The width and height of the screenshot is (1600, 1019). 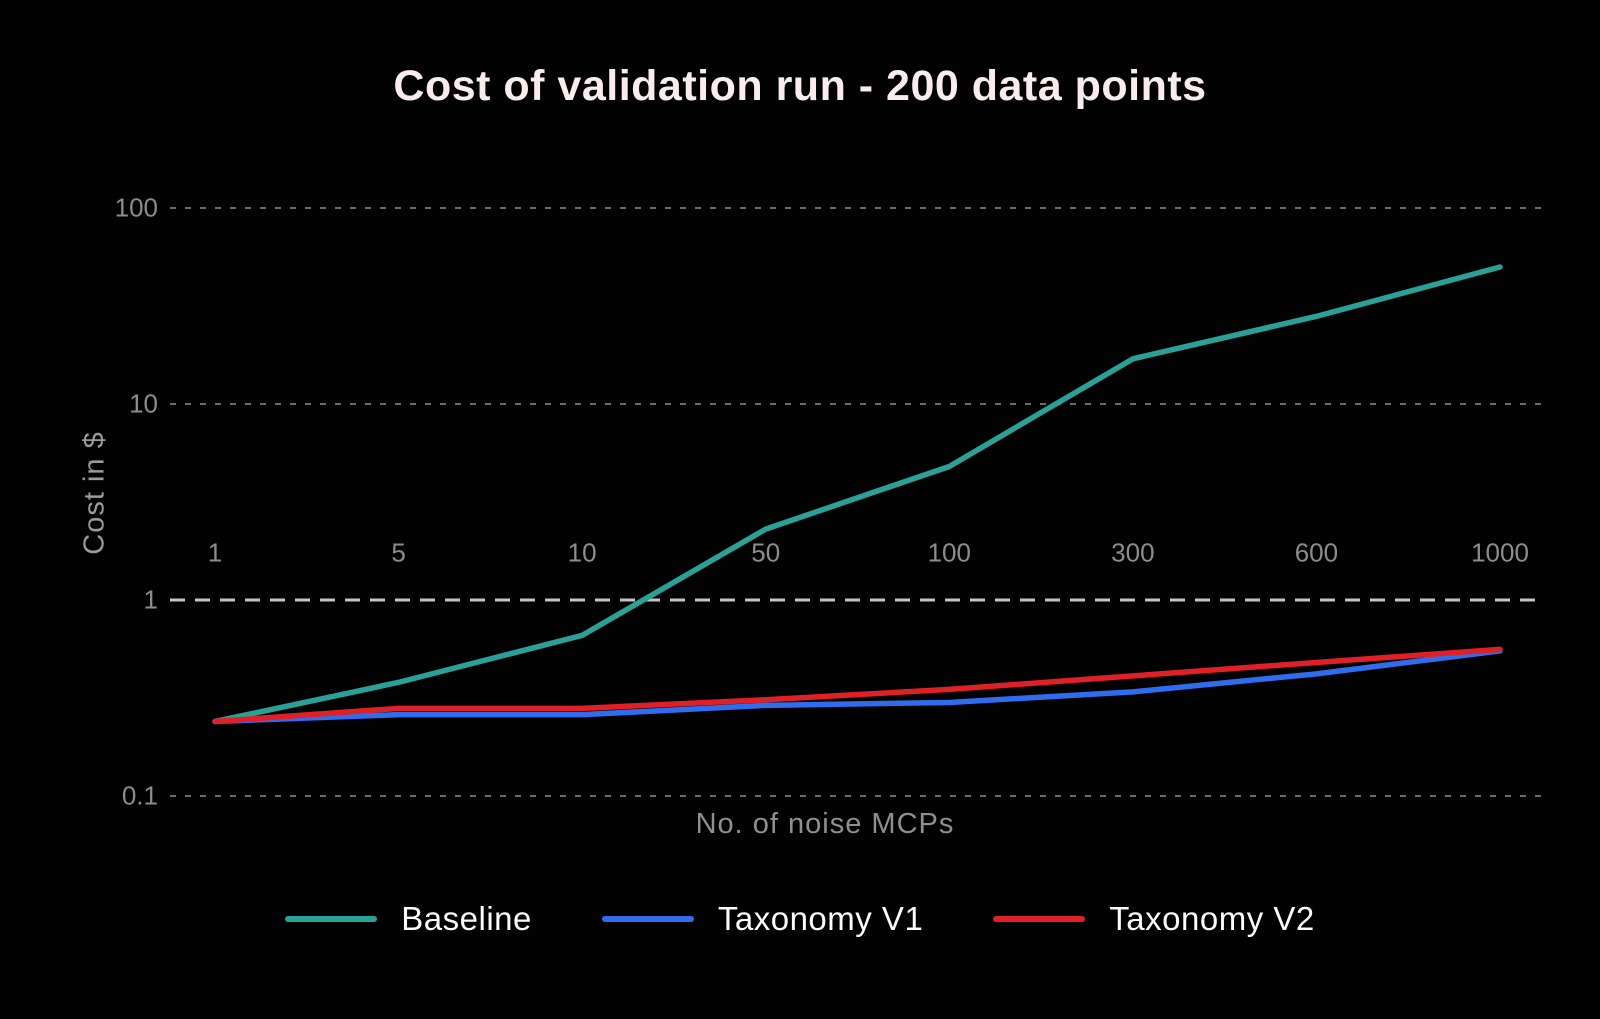 What do you see at coordinates (150, 599) in the screenshot?
I see `y-tick-label-1: 1` at bounding box center [150, 599].